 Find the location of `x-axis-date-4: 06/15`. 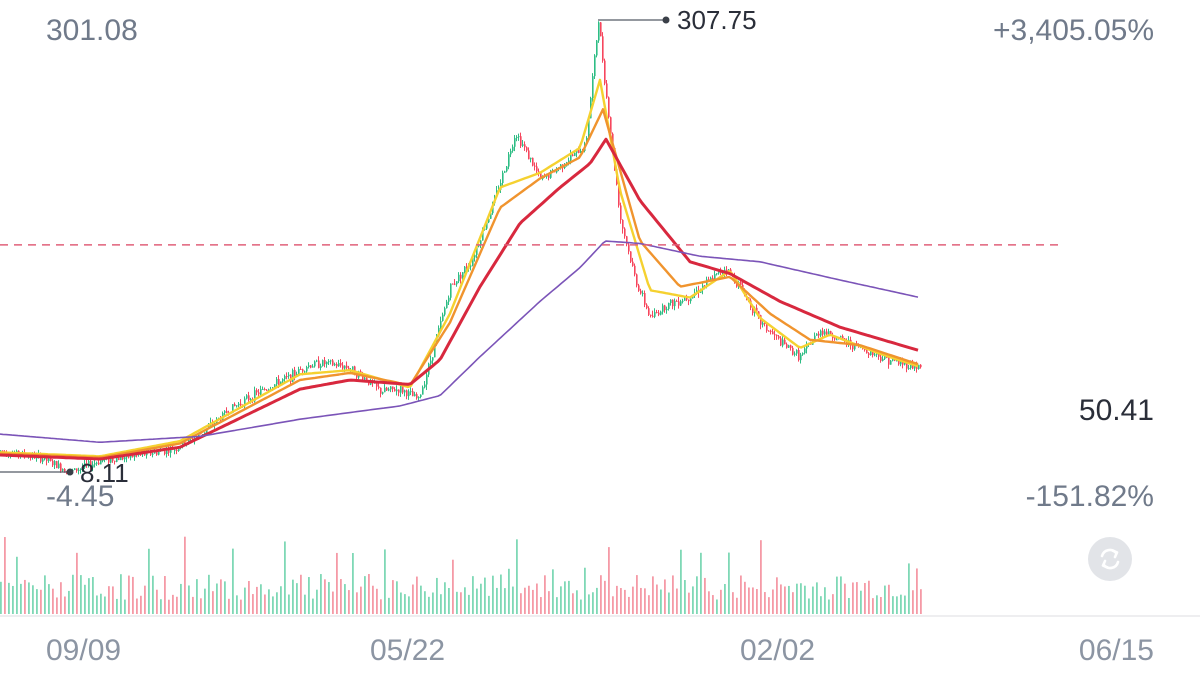

x-axis-date-4: 06/15 is located at coordinates (1116, 650).